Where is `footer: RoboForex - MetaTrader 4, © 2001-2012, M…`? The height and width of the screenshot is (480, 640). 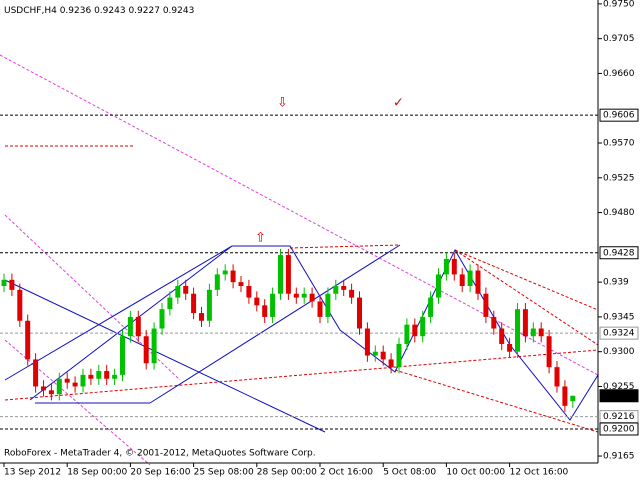 footer: RoboForex - MetaTrader 4, © 2001-2012, M… is located at coordinates (160, 454).